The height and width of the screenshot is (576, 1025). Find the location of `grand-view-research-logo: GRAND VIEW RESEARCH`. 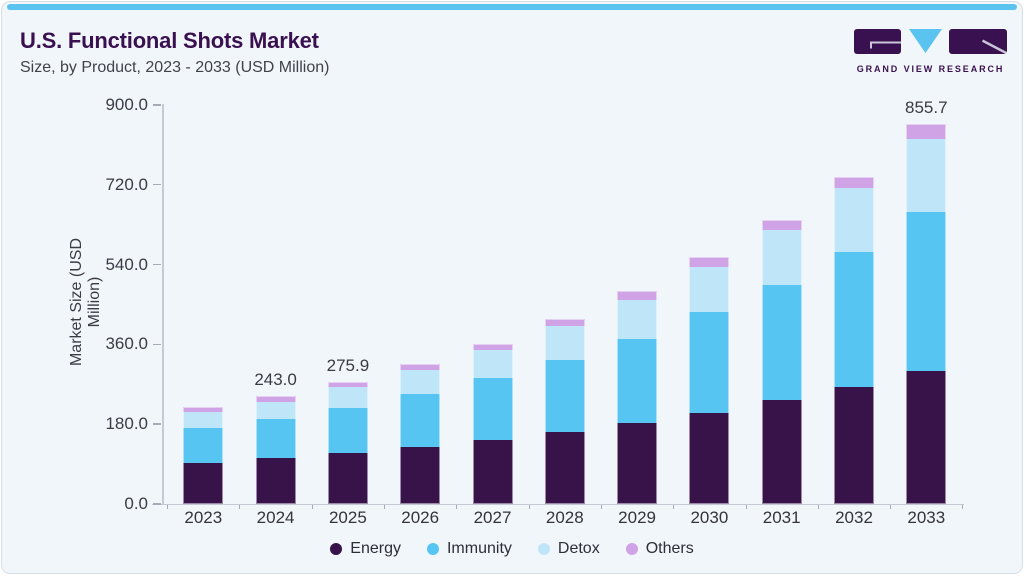

grand-view-research-logo: GRAND VIEW RESEARCH is located at coordinates (930, 51).